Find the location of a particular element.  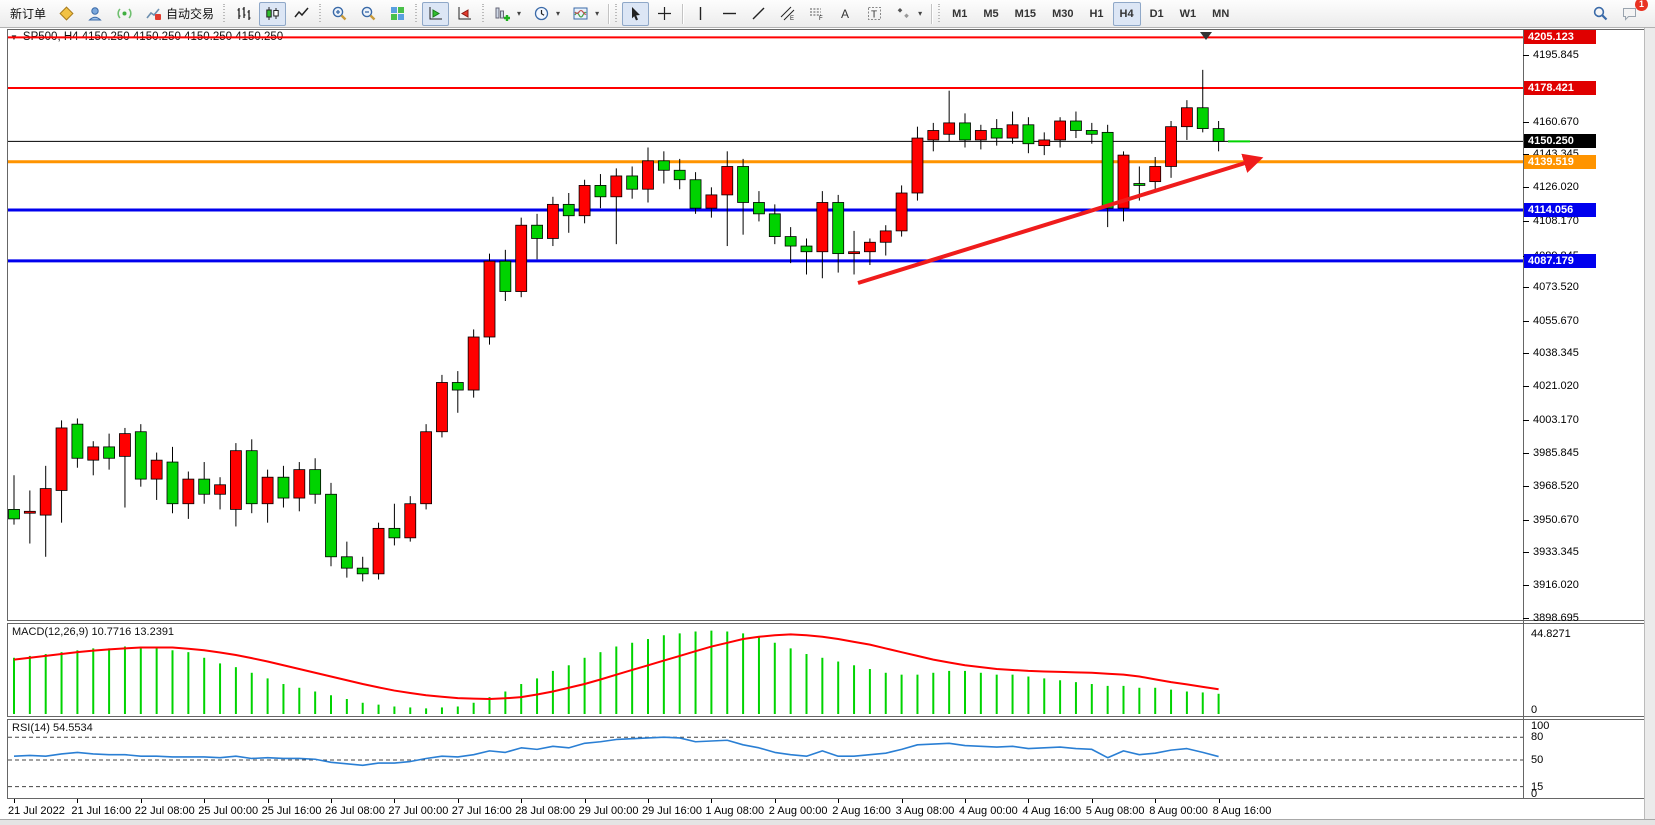

templates-button: ▾ is located at coordinates (585, 14).